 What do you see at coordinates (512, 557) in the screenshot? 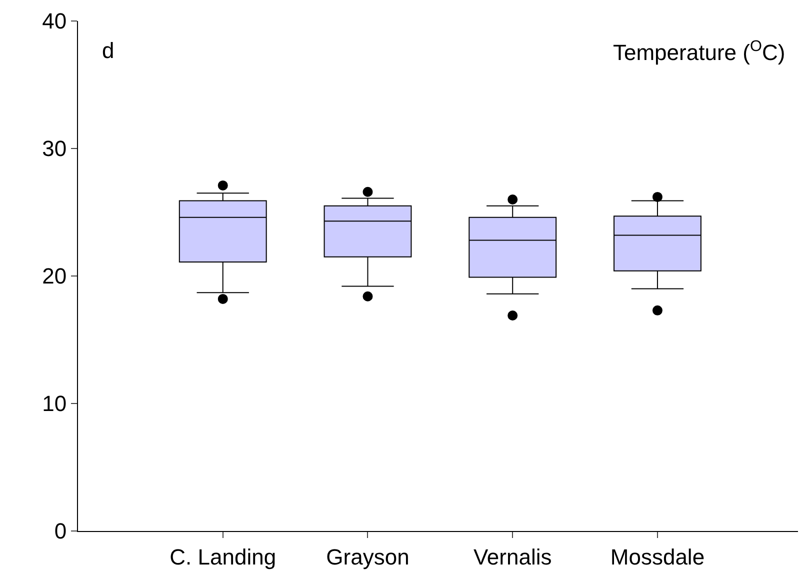
I see `x-tick-label: Vernalis` at bounding box center [512, 557].